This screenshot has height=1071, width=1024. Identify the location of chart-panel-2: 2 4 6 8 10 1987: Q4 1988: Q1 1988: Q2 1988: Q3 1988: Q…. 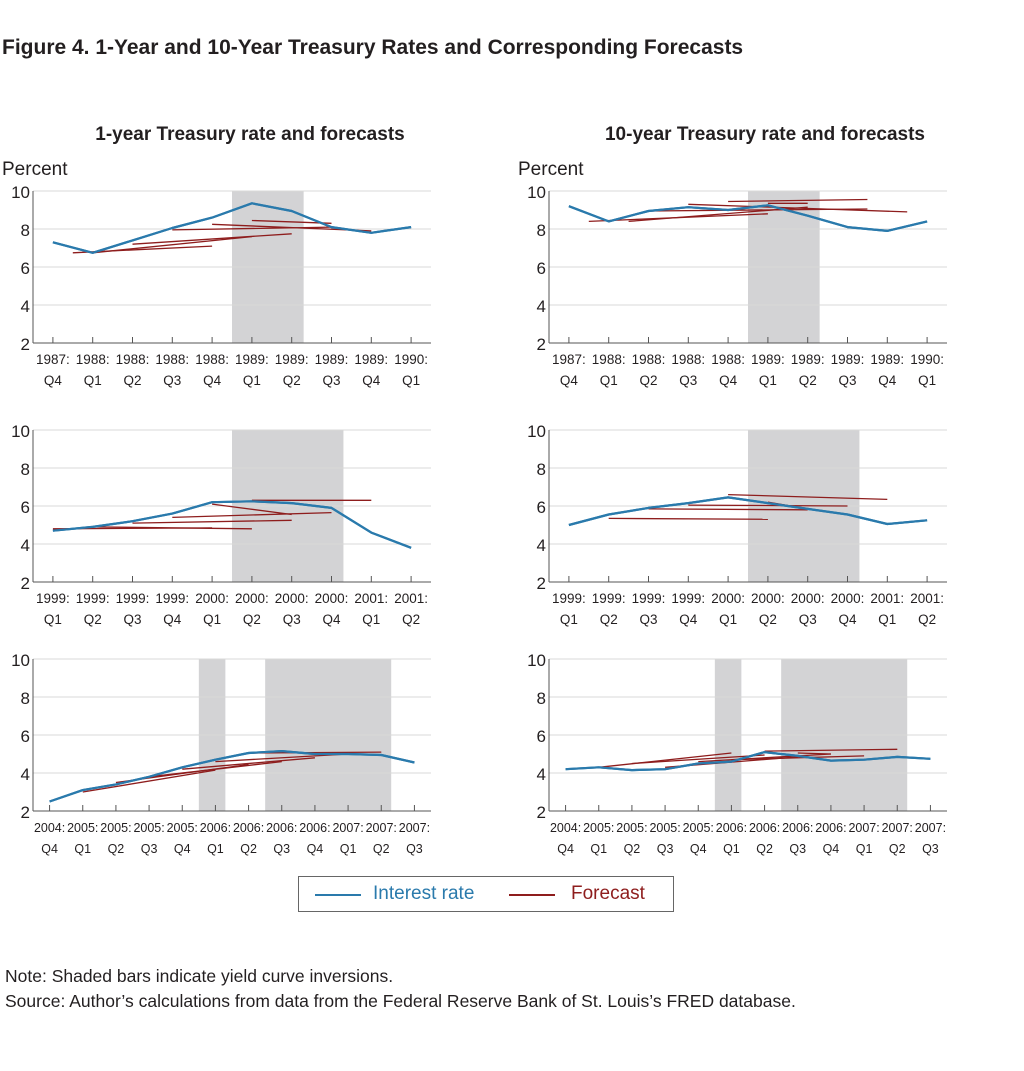
(732, 256).